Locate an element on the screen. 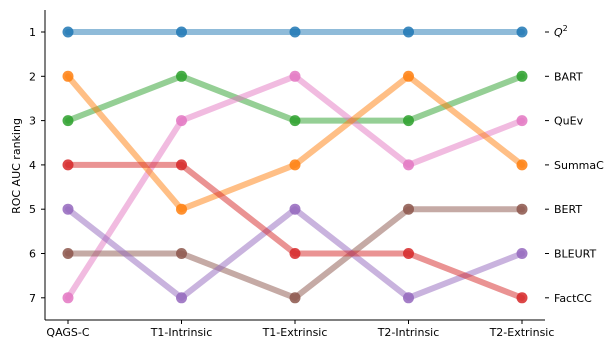 The height and width of the screenshot is (344, 611). x-tick-label: T2-Intrinsic is located at coordinates (408, 332).